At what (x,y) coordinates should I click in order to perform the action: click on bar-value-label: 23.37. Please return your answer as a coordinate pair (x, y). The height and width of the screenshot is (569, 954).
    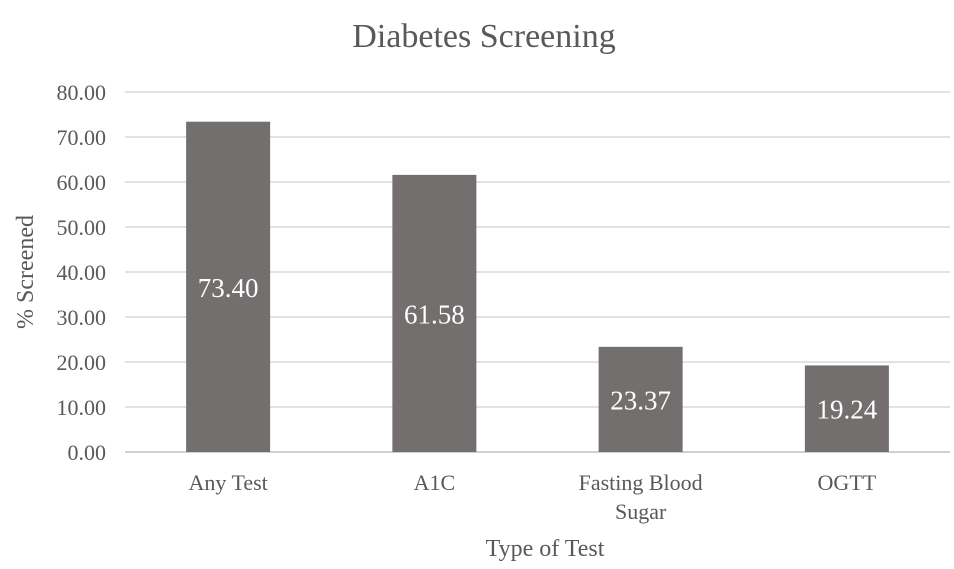
    Looking at the image, I should click on (640, 400).